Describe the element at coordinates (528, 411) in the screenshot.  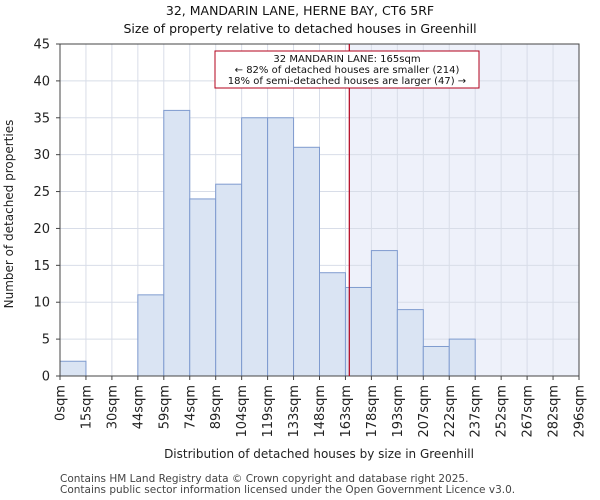
I see `x-tick-label: 267sqm` at that location.